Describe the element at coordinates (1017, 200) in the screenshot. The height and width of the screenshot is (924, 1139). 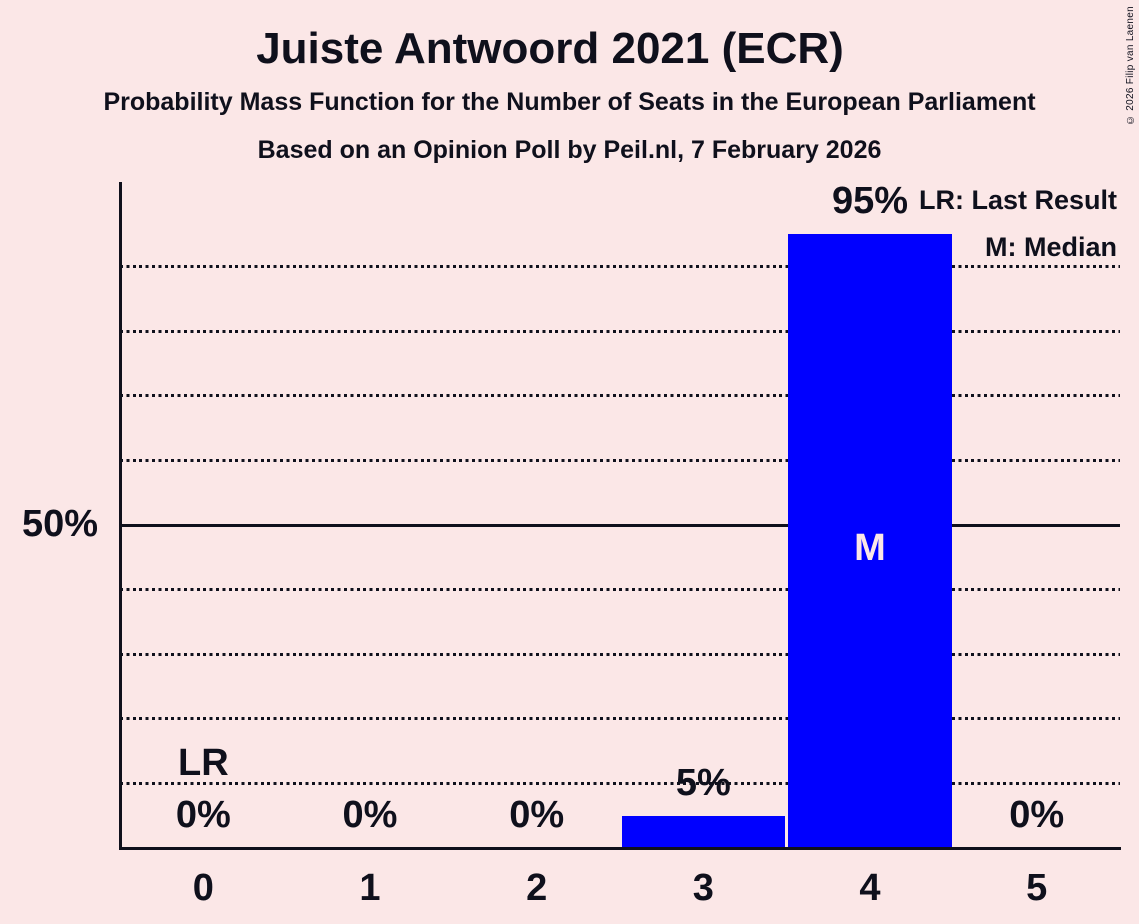
I see `legend-last-result: LR: Last Result` at that location.